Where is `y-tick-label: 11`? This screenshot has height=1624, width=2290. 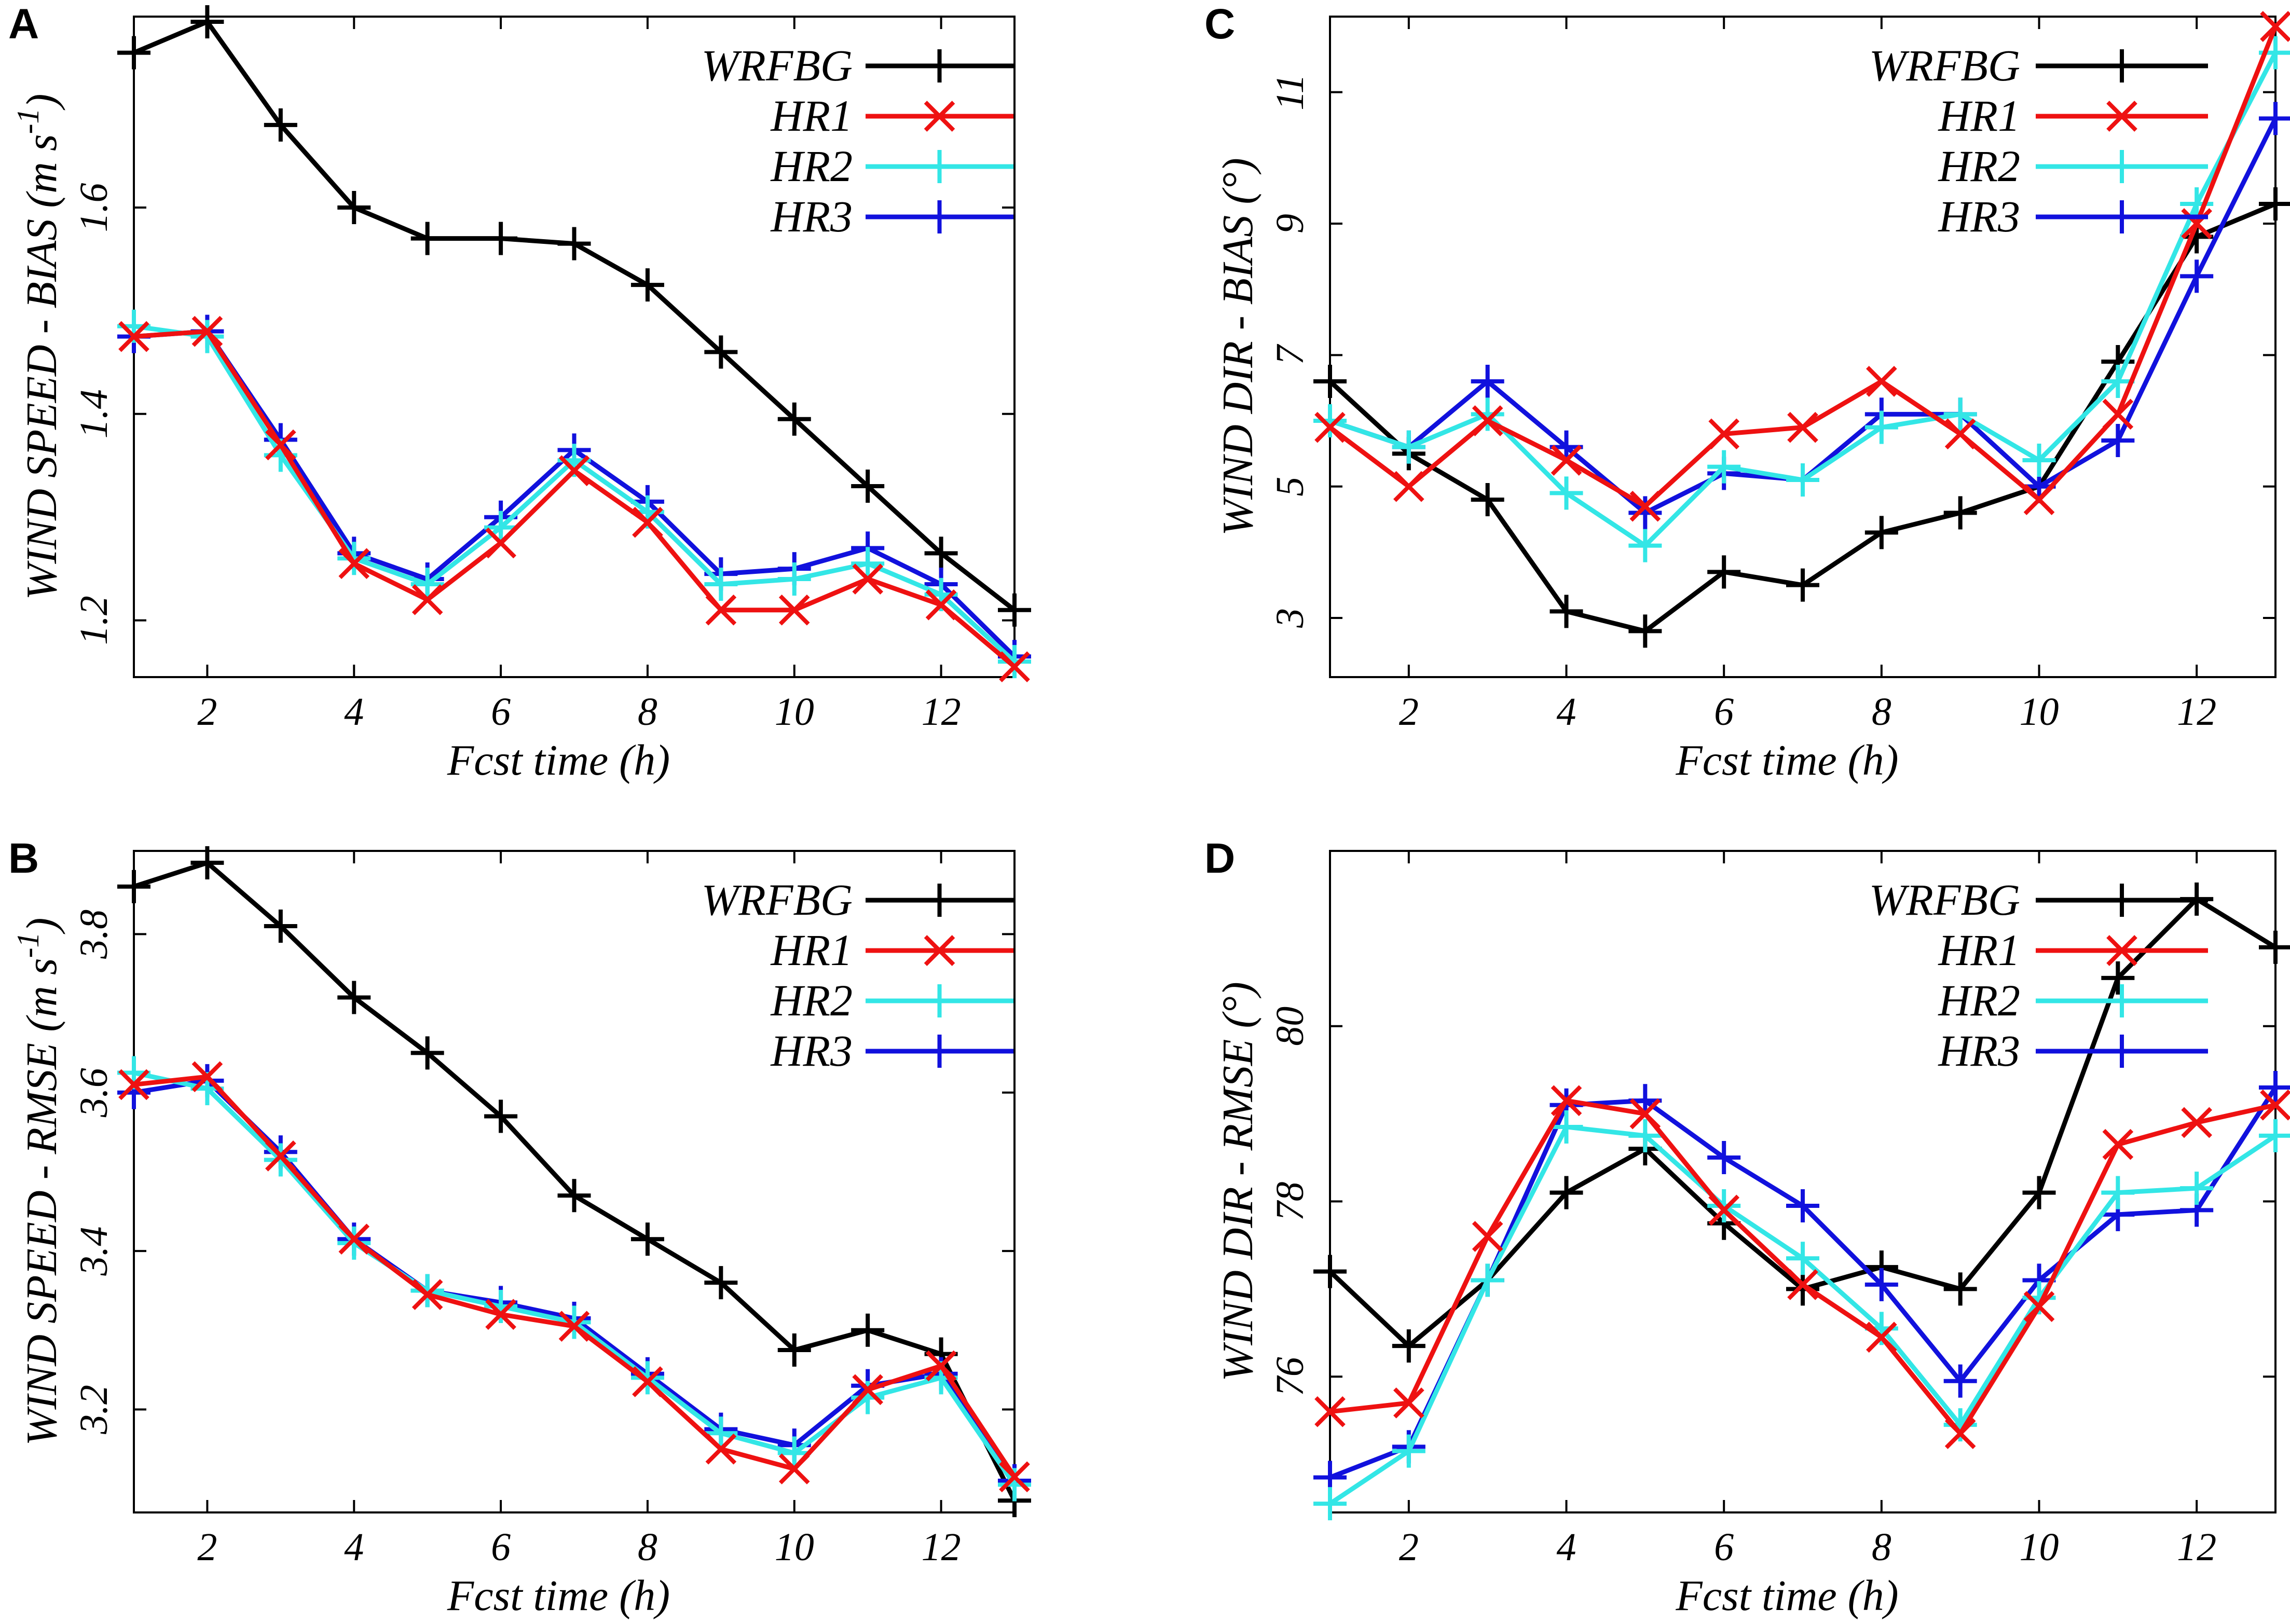
y-tick-label: 11 is located at coordinates (1290, 92).